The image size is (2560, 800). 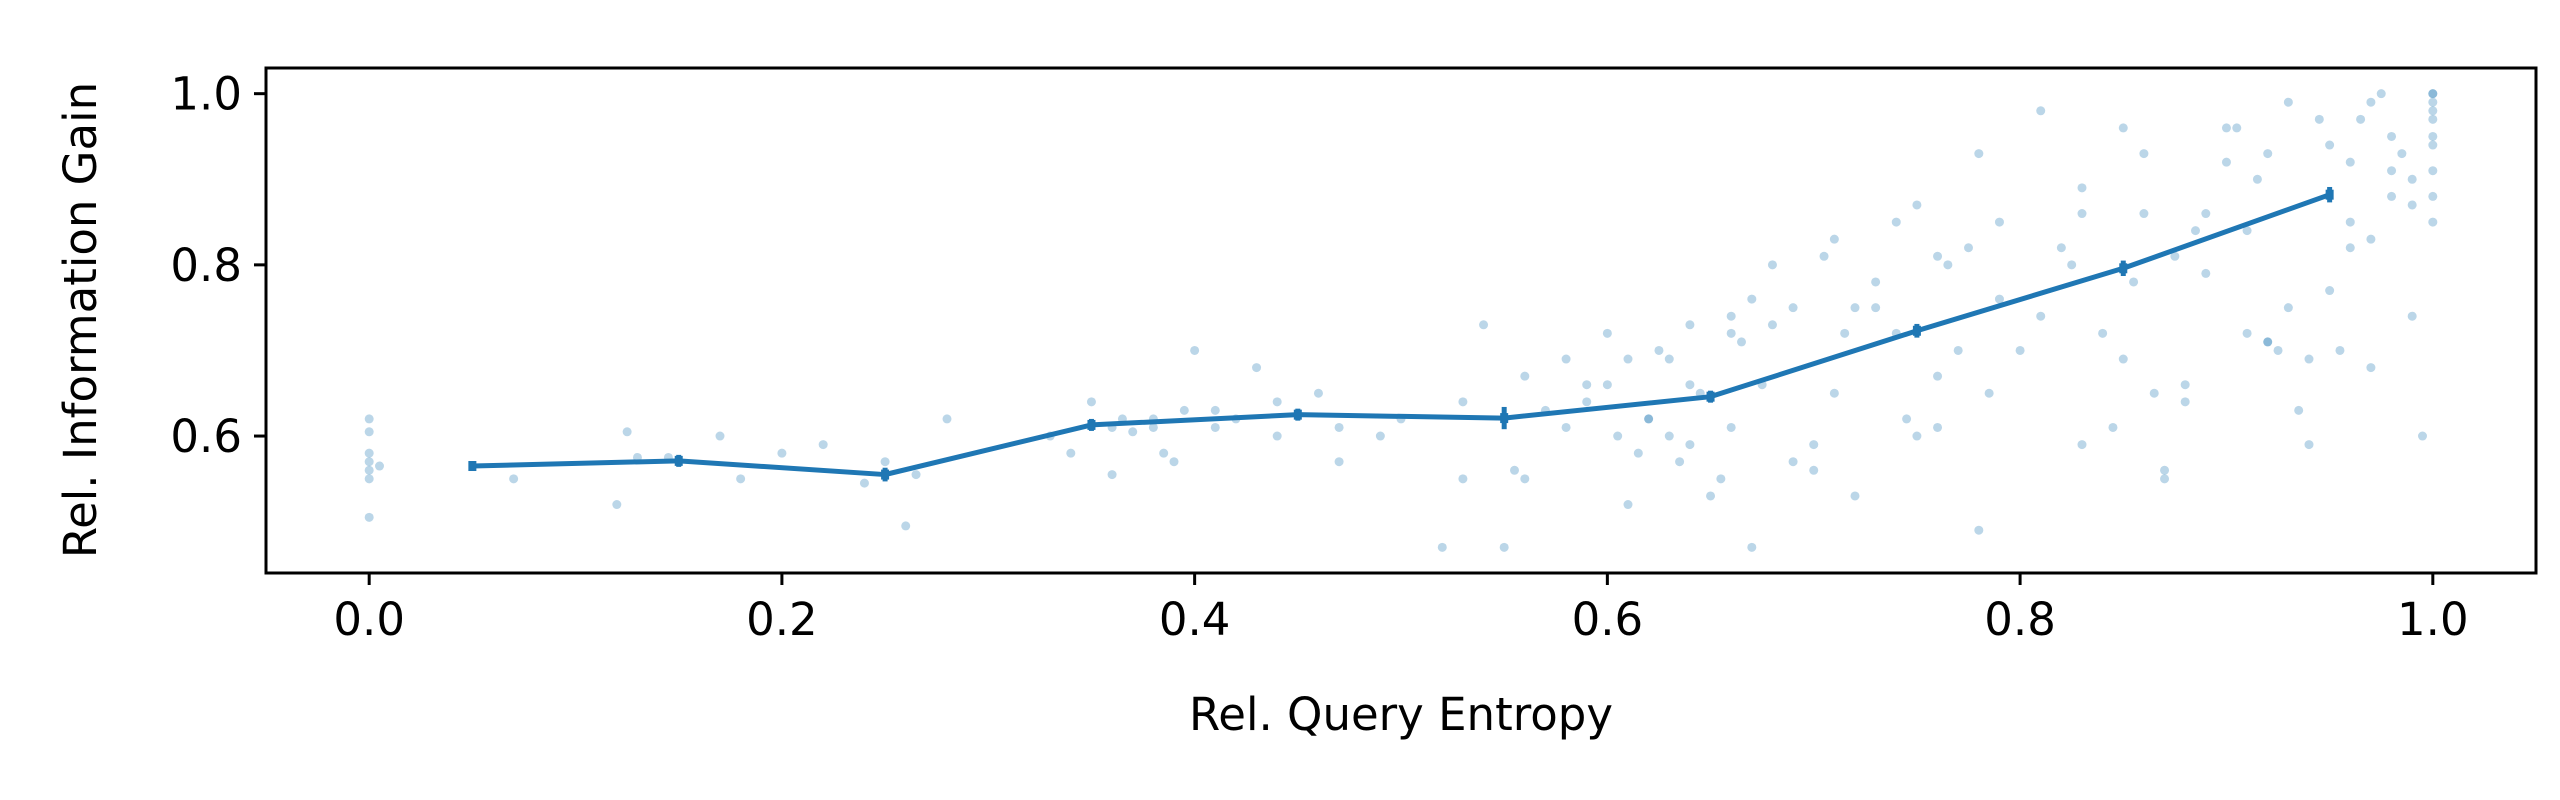 What do you see at coordinates (1401, 714) in the screenshot?
I see `x-axis-label: Rel. Query Entropy` at bounding box center [1401, 714].